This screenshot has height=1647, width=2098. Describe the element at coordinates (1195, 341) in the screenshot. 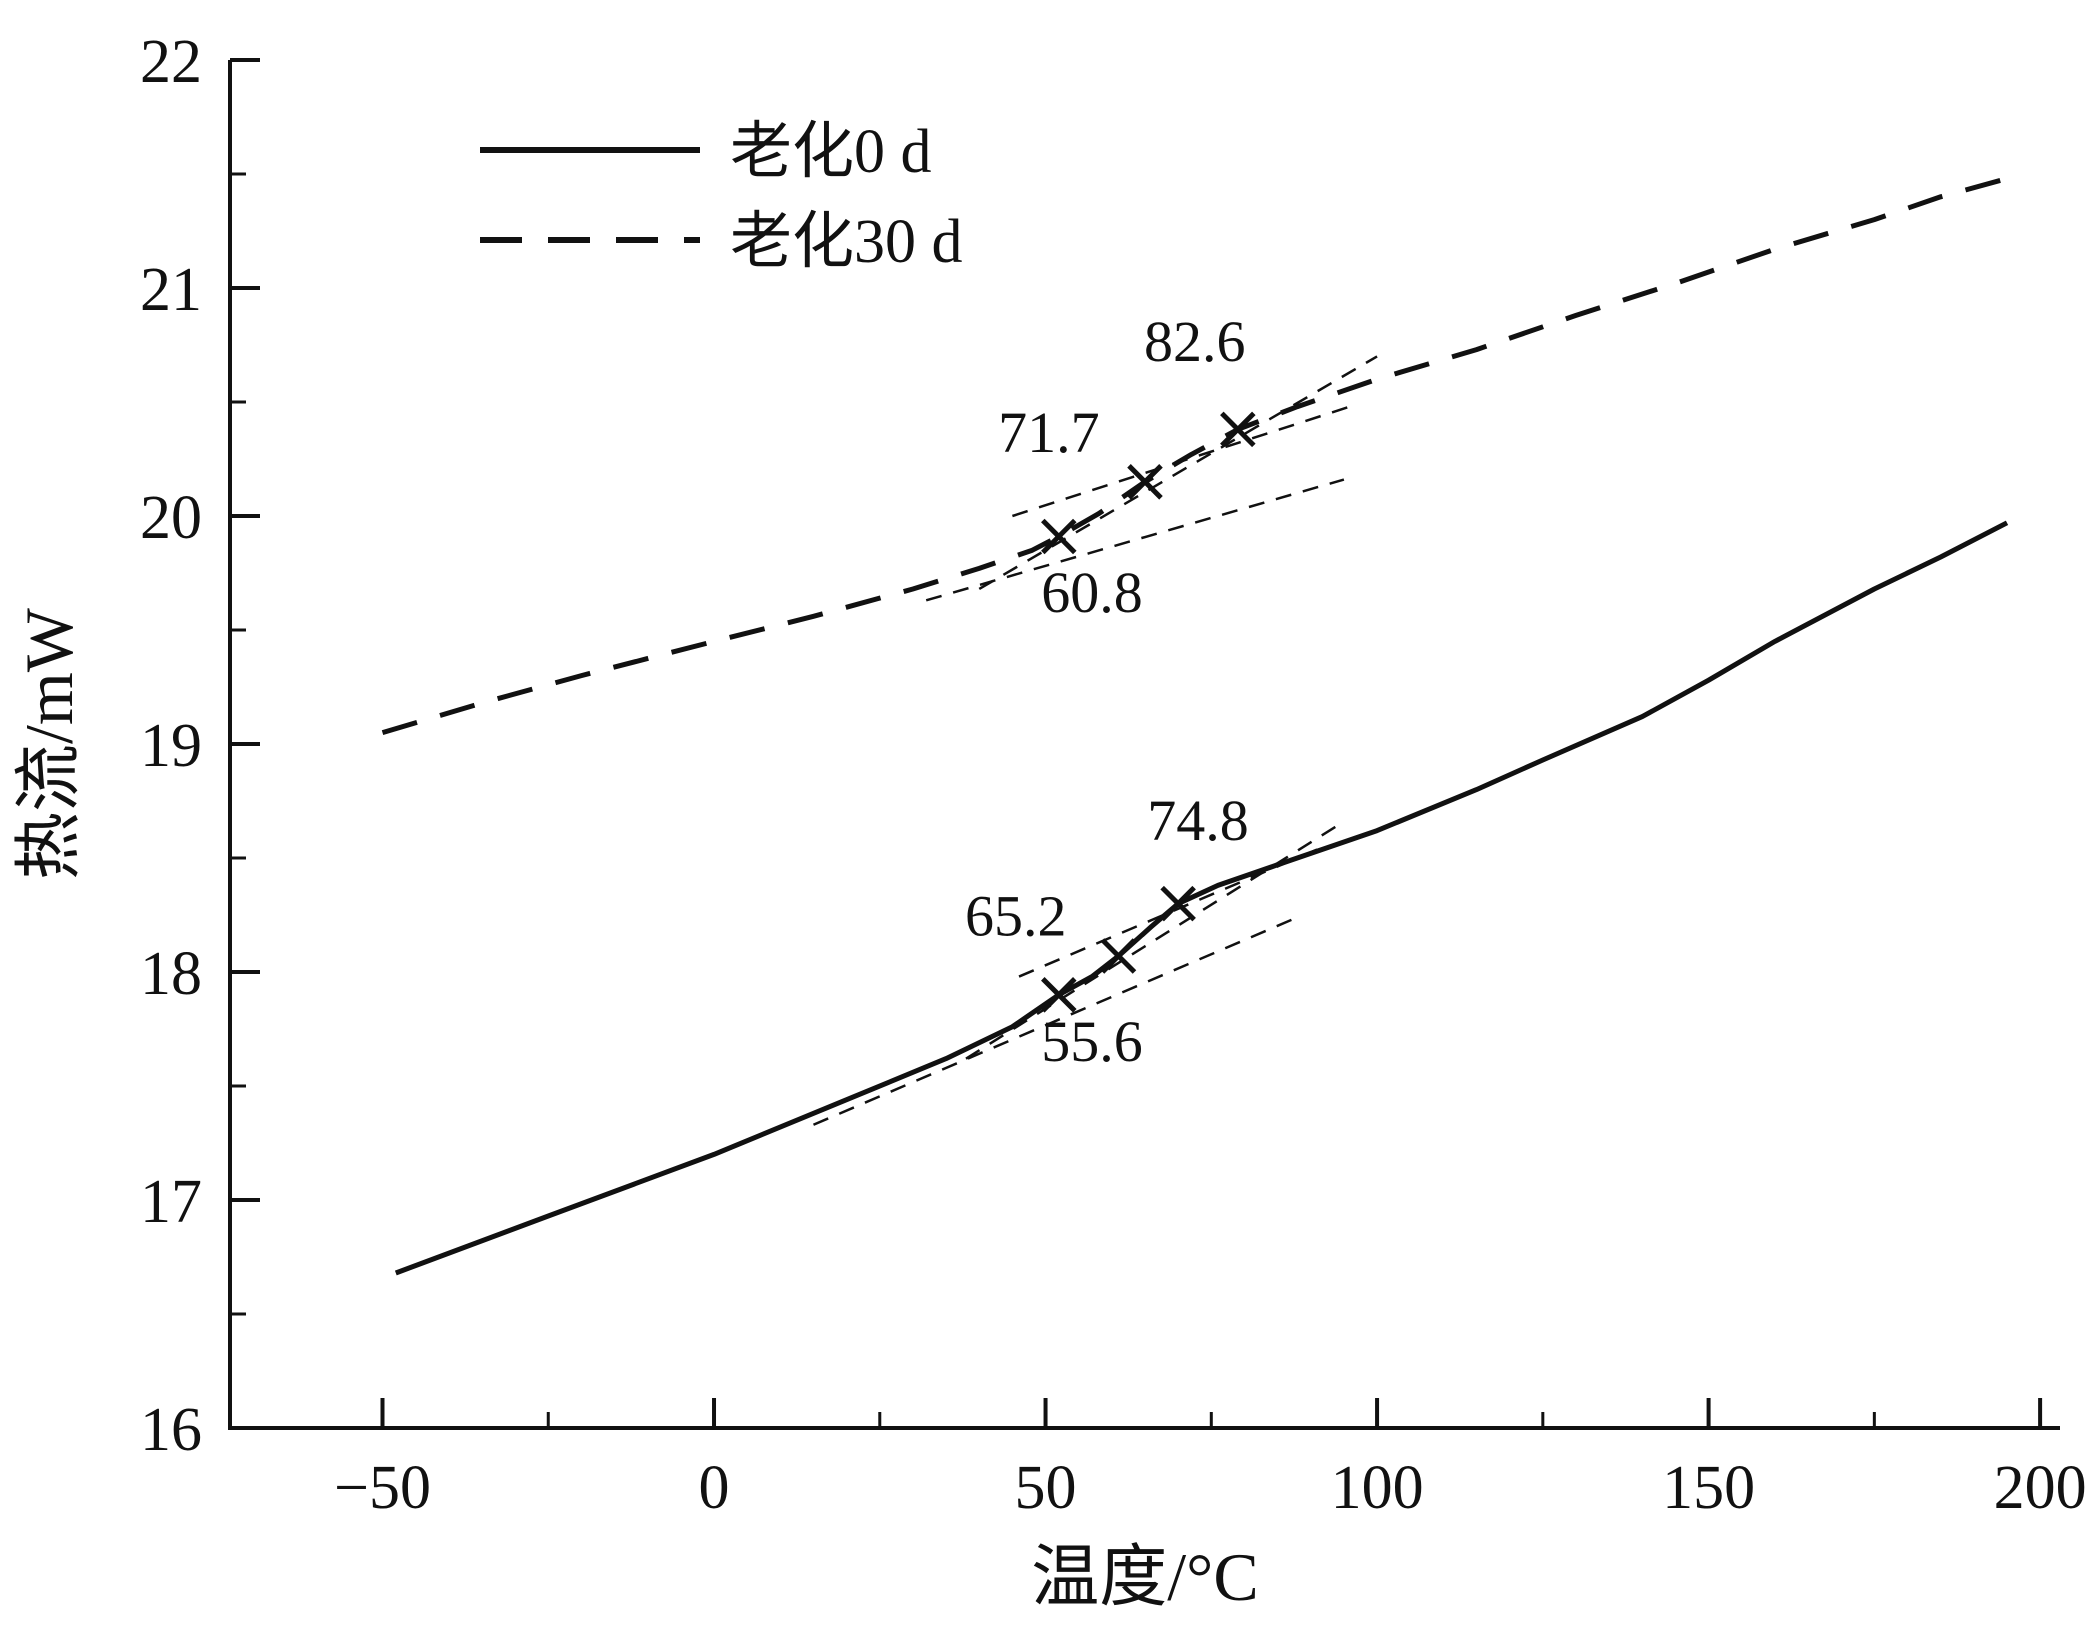

I see `annotation-82.6: 82.6` at that location.